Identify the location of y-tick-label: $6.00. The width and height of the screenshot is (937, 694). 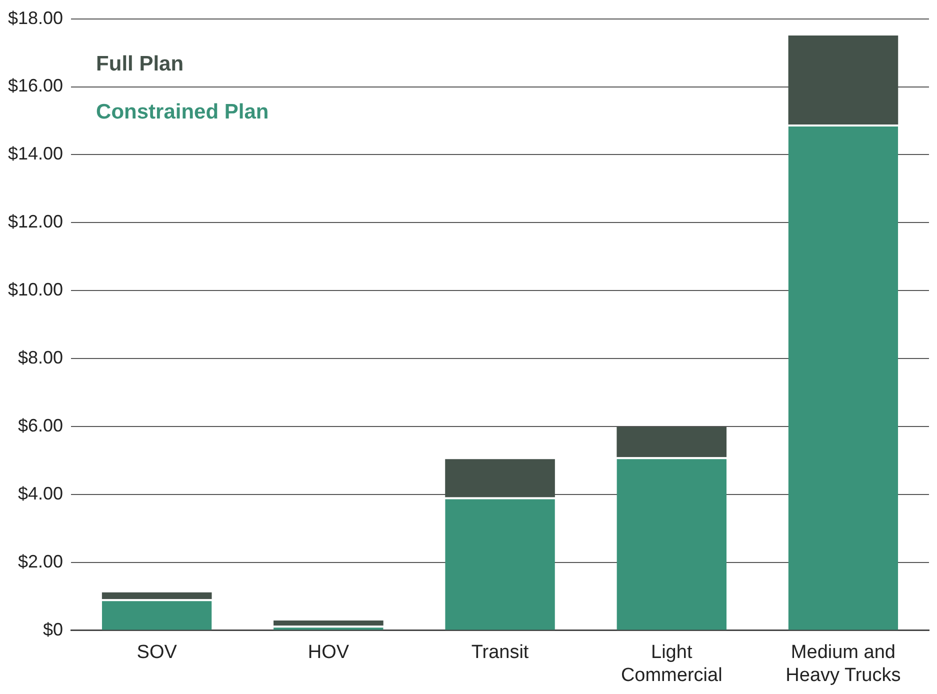
(41, 426).